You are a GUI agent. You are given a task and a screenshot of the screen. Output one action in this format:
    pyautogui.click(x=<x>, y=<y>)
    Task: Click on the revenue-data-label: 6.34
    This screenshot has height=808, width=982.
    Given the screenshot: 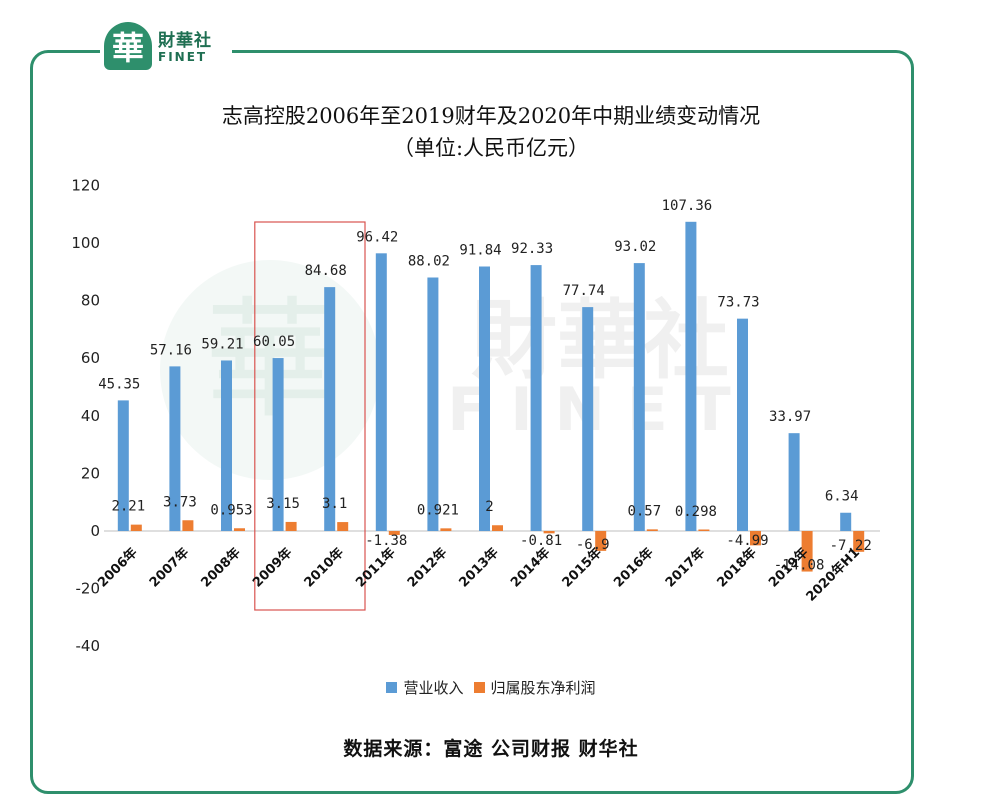 What is the action you would take?
    pyautogui.click(x=842, y=497)
    